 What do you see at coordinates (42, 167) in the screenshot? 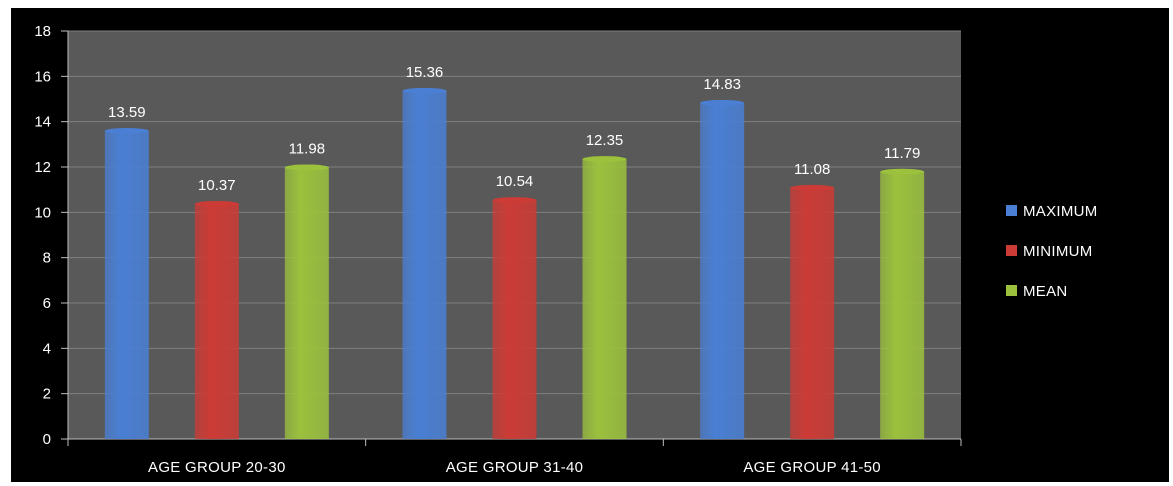
I see `y-tick-label: 12` at bounding box center [42, 167].